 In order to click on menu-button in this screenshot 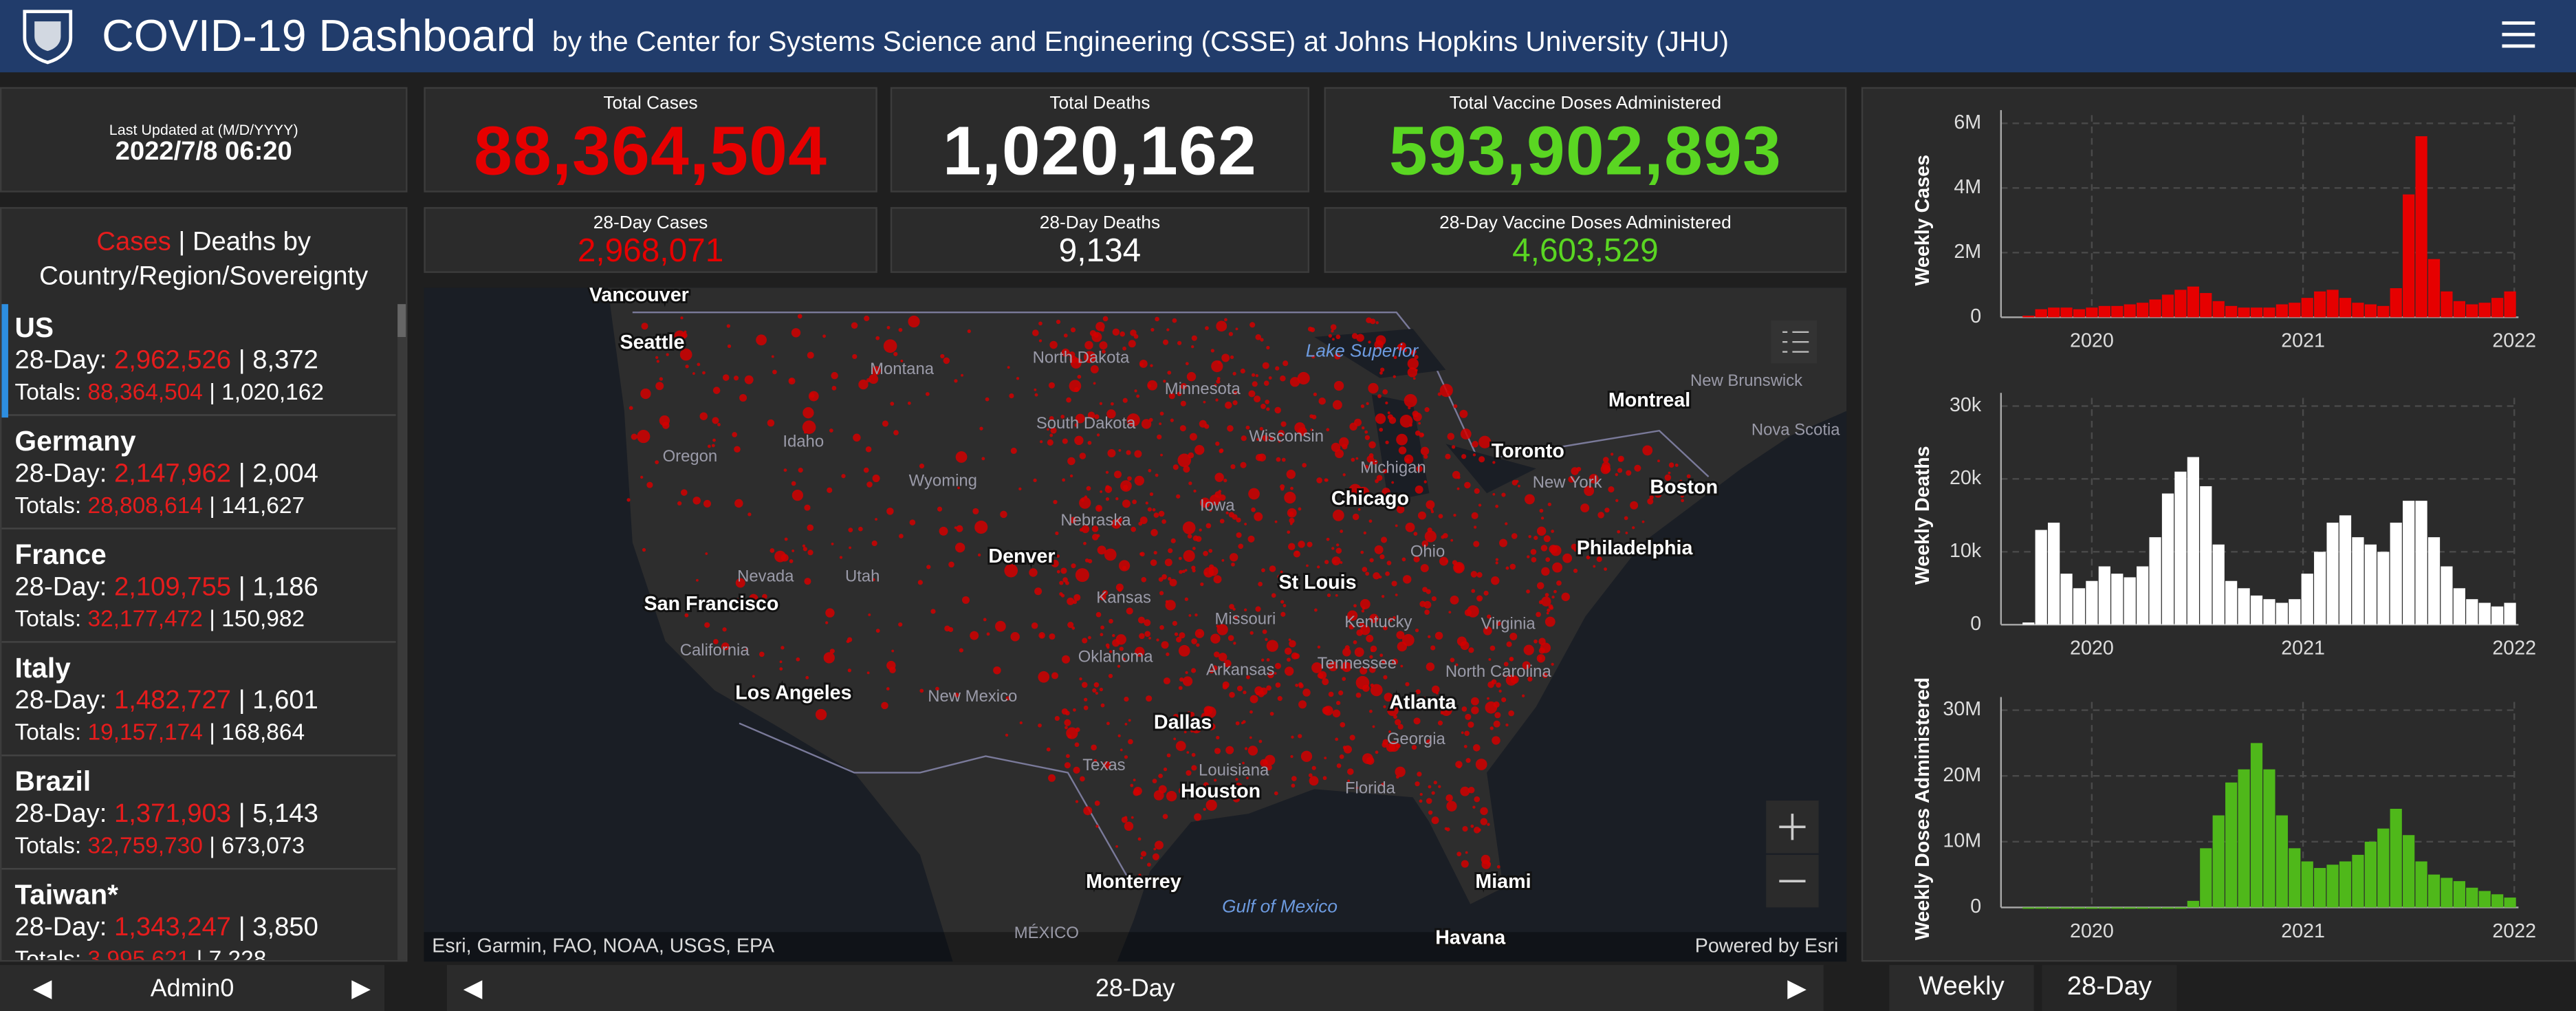, I will do `click(2518, 35)`.